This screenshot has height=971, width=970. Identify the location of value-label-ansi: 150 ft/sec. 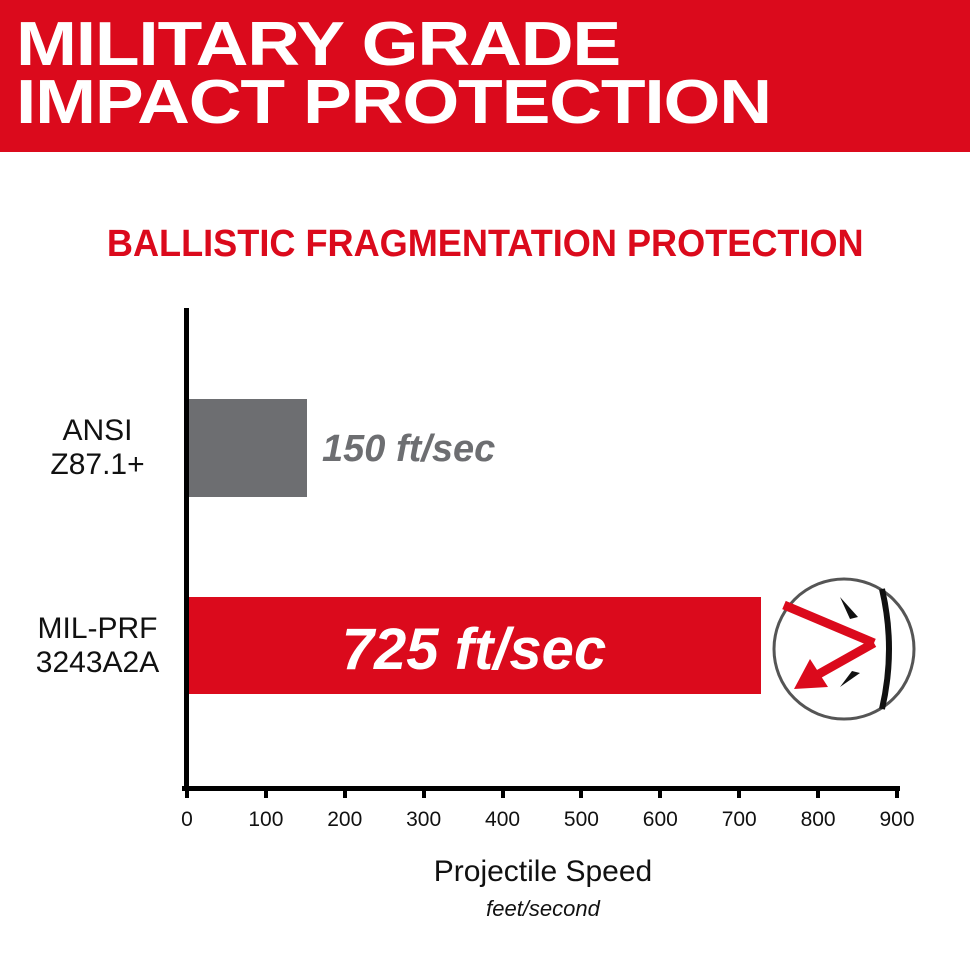
(409, 449).